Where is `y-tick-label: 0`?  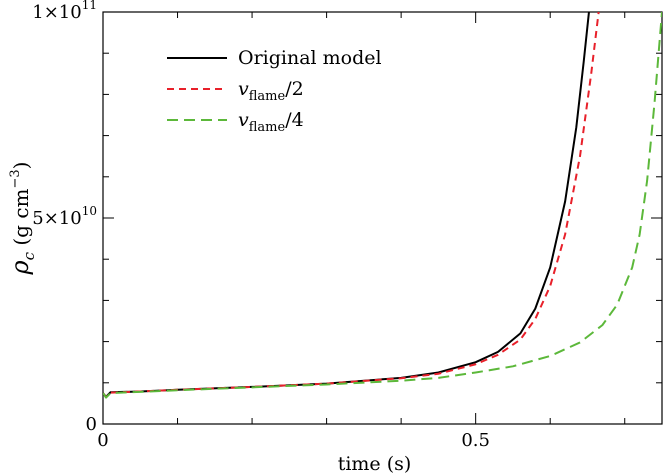 y-tick-label: 0 is located at coordinates (91, 424).